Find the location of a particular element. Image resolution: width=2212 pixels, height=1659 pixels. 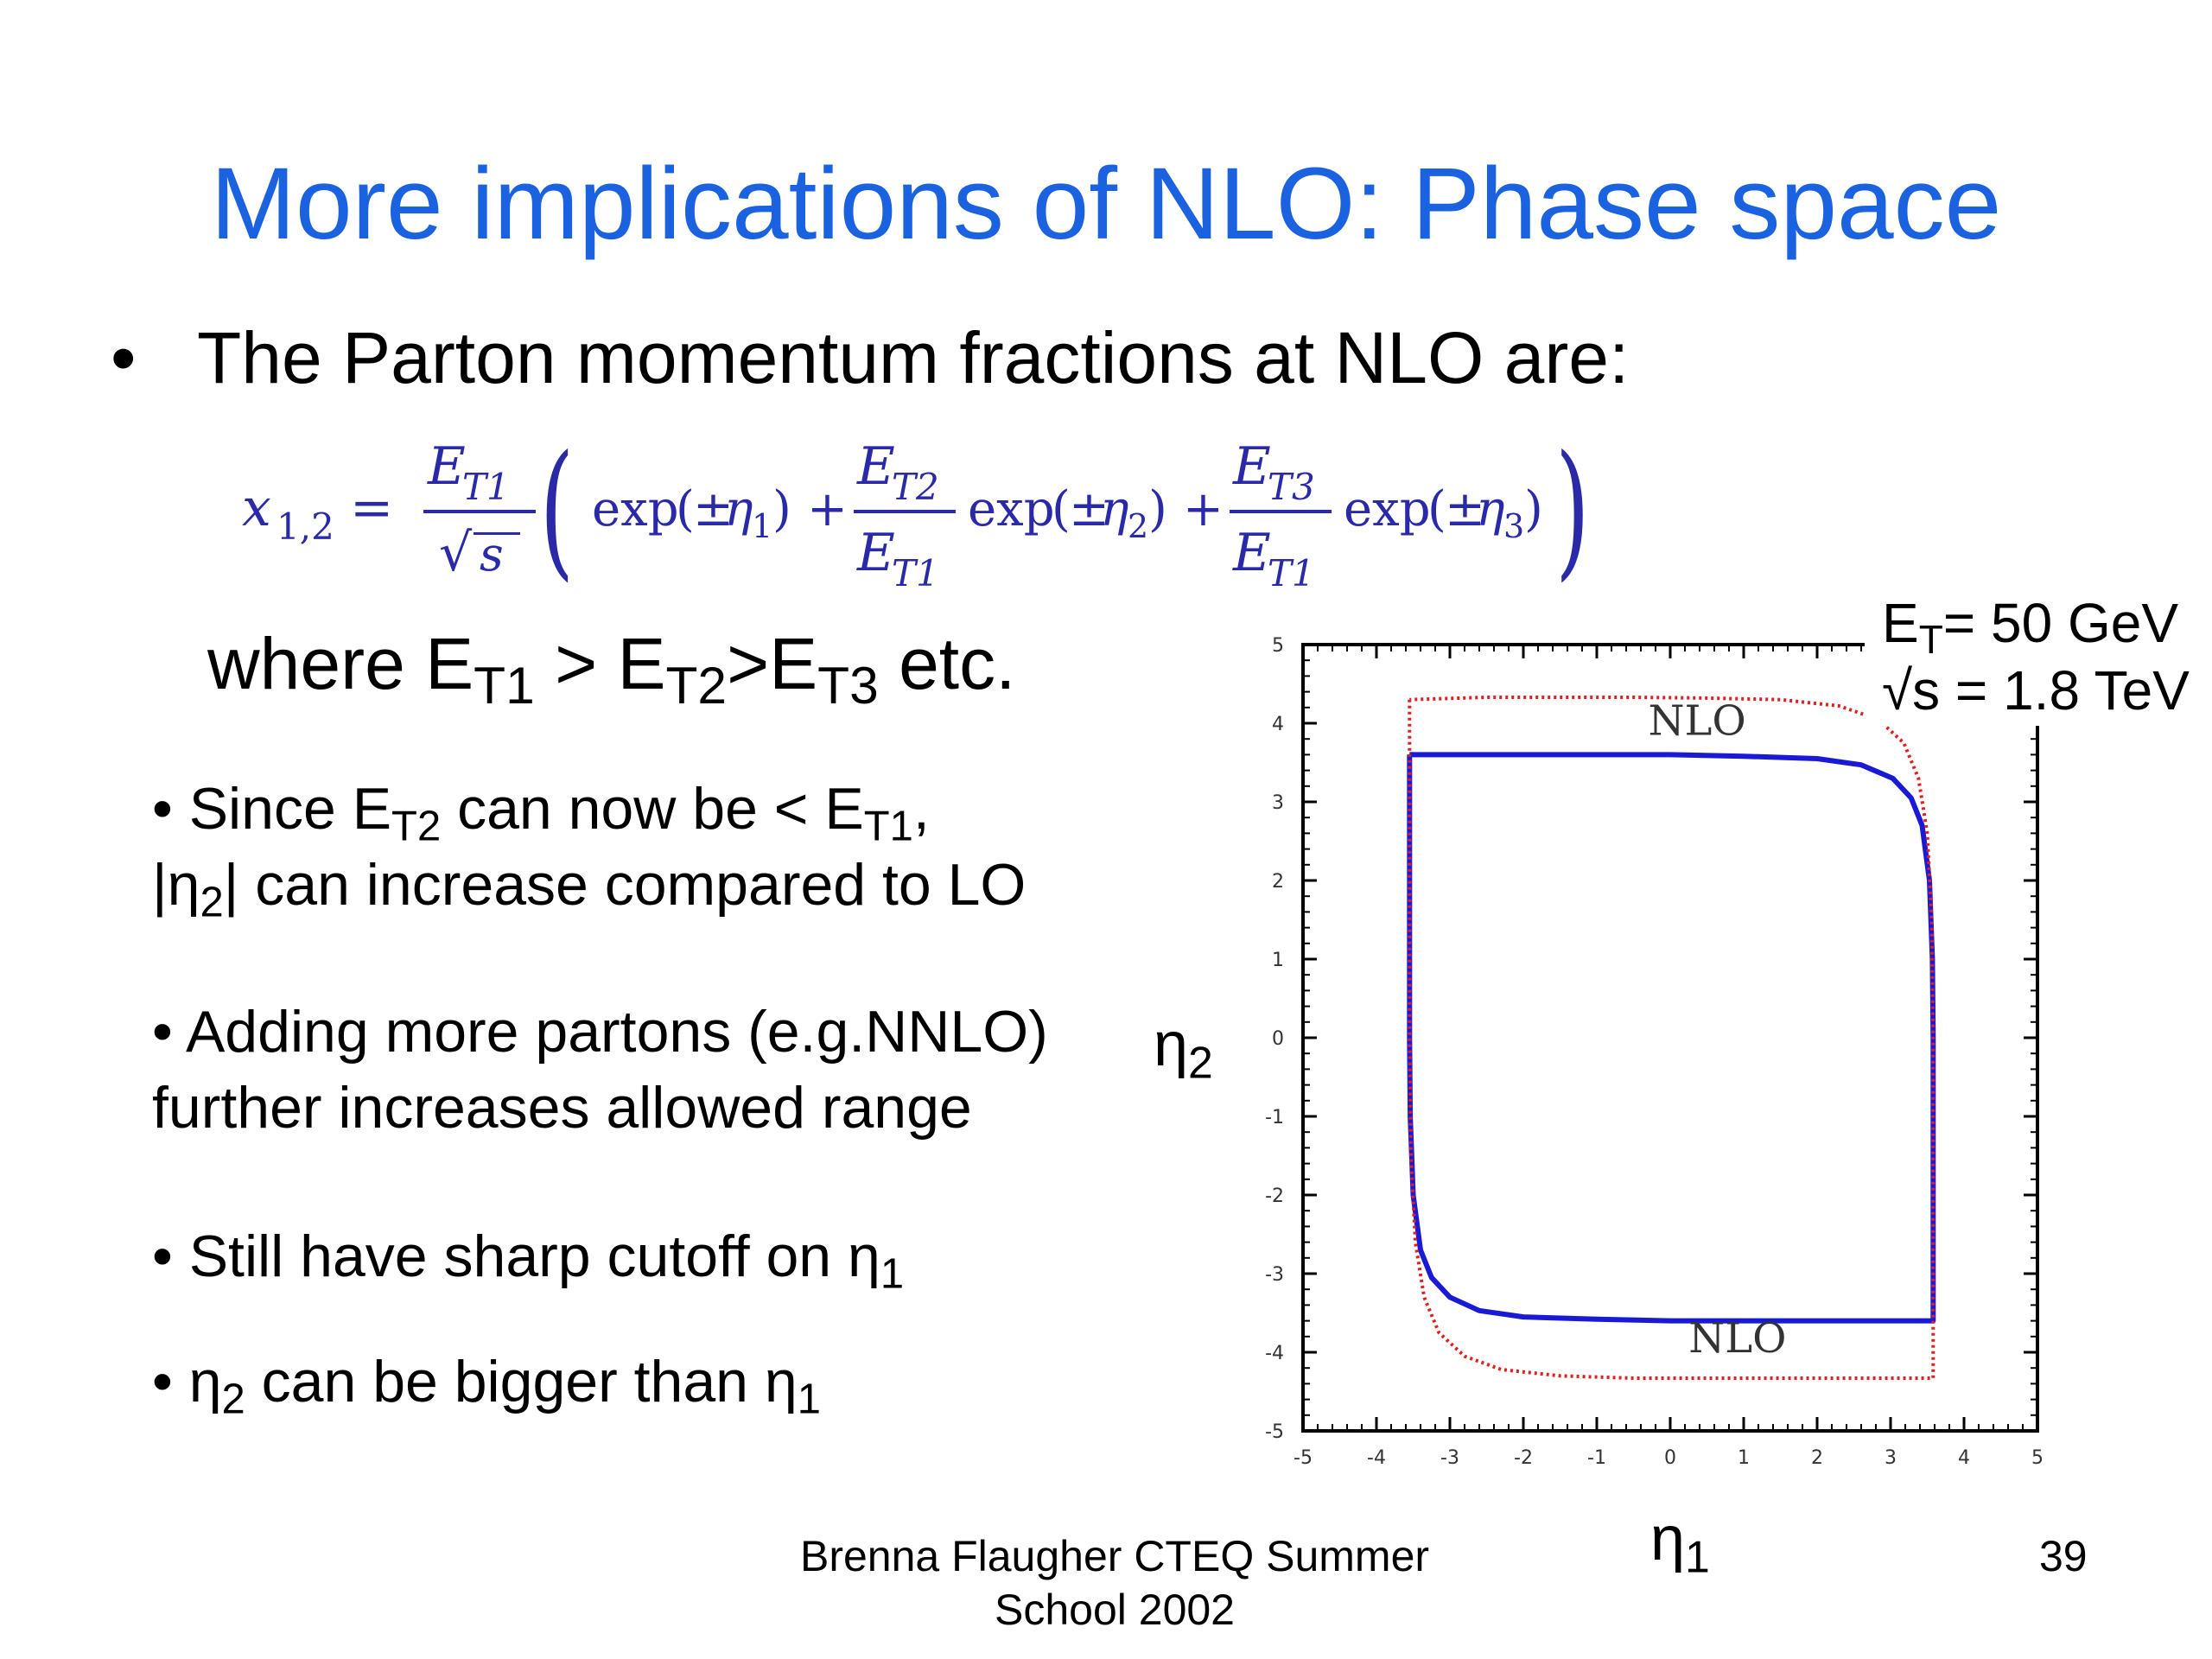

page-number: 39 is located at coordinates (2063, 1556).